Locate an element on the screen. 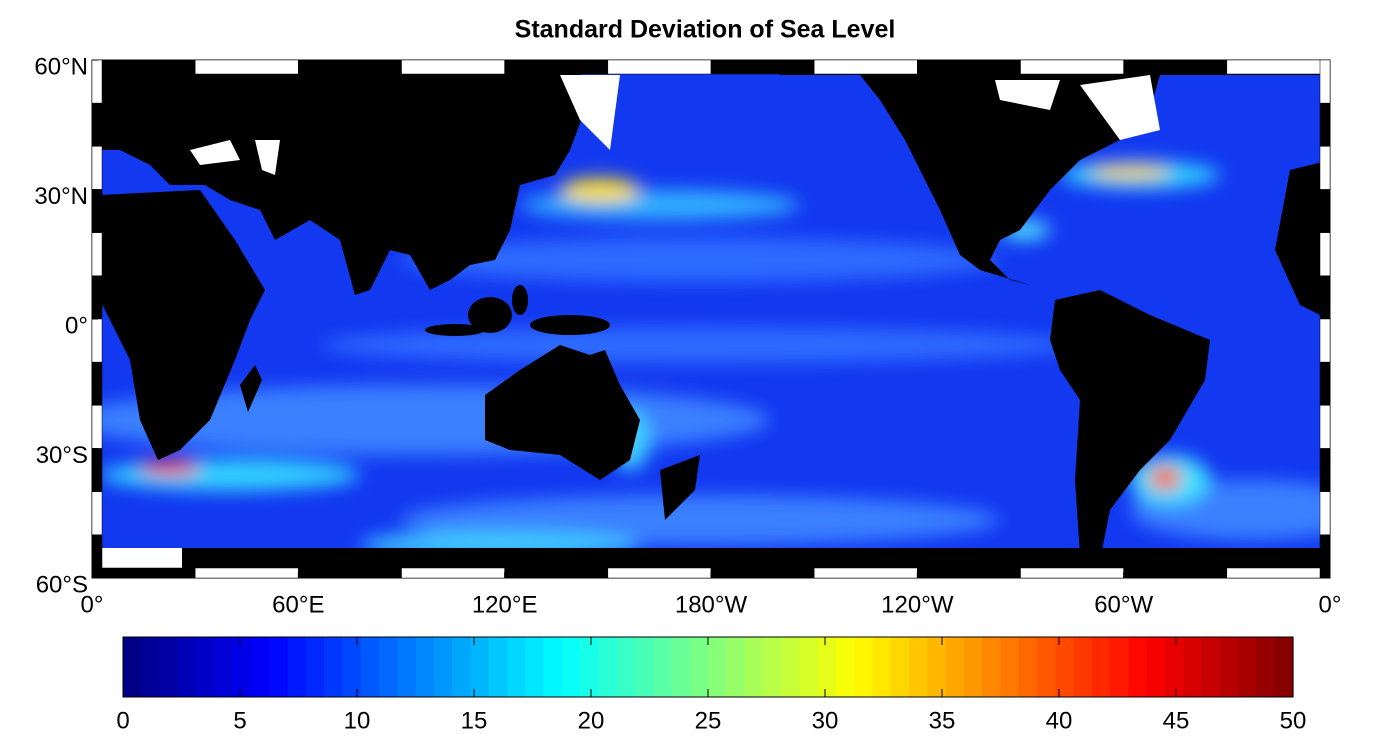 Image resolution: width=1378 pixels, height=739 pixels. colorbar-tick-label: 15 is located at coordinates (474, 720).